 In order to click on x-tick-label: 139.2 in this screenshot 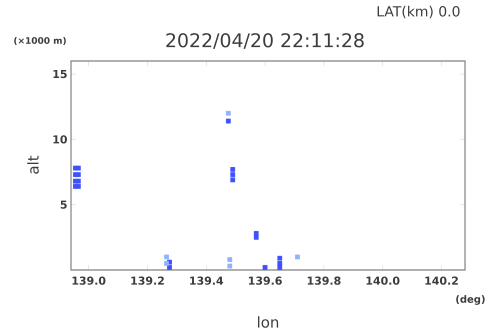, I will do `click(147, 280)`.